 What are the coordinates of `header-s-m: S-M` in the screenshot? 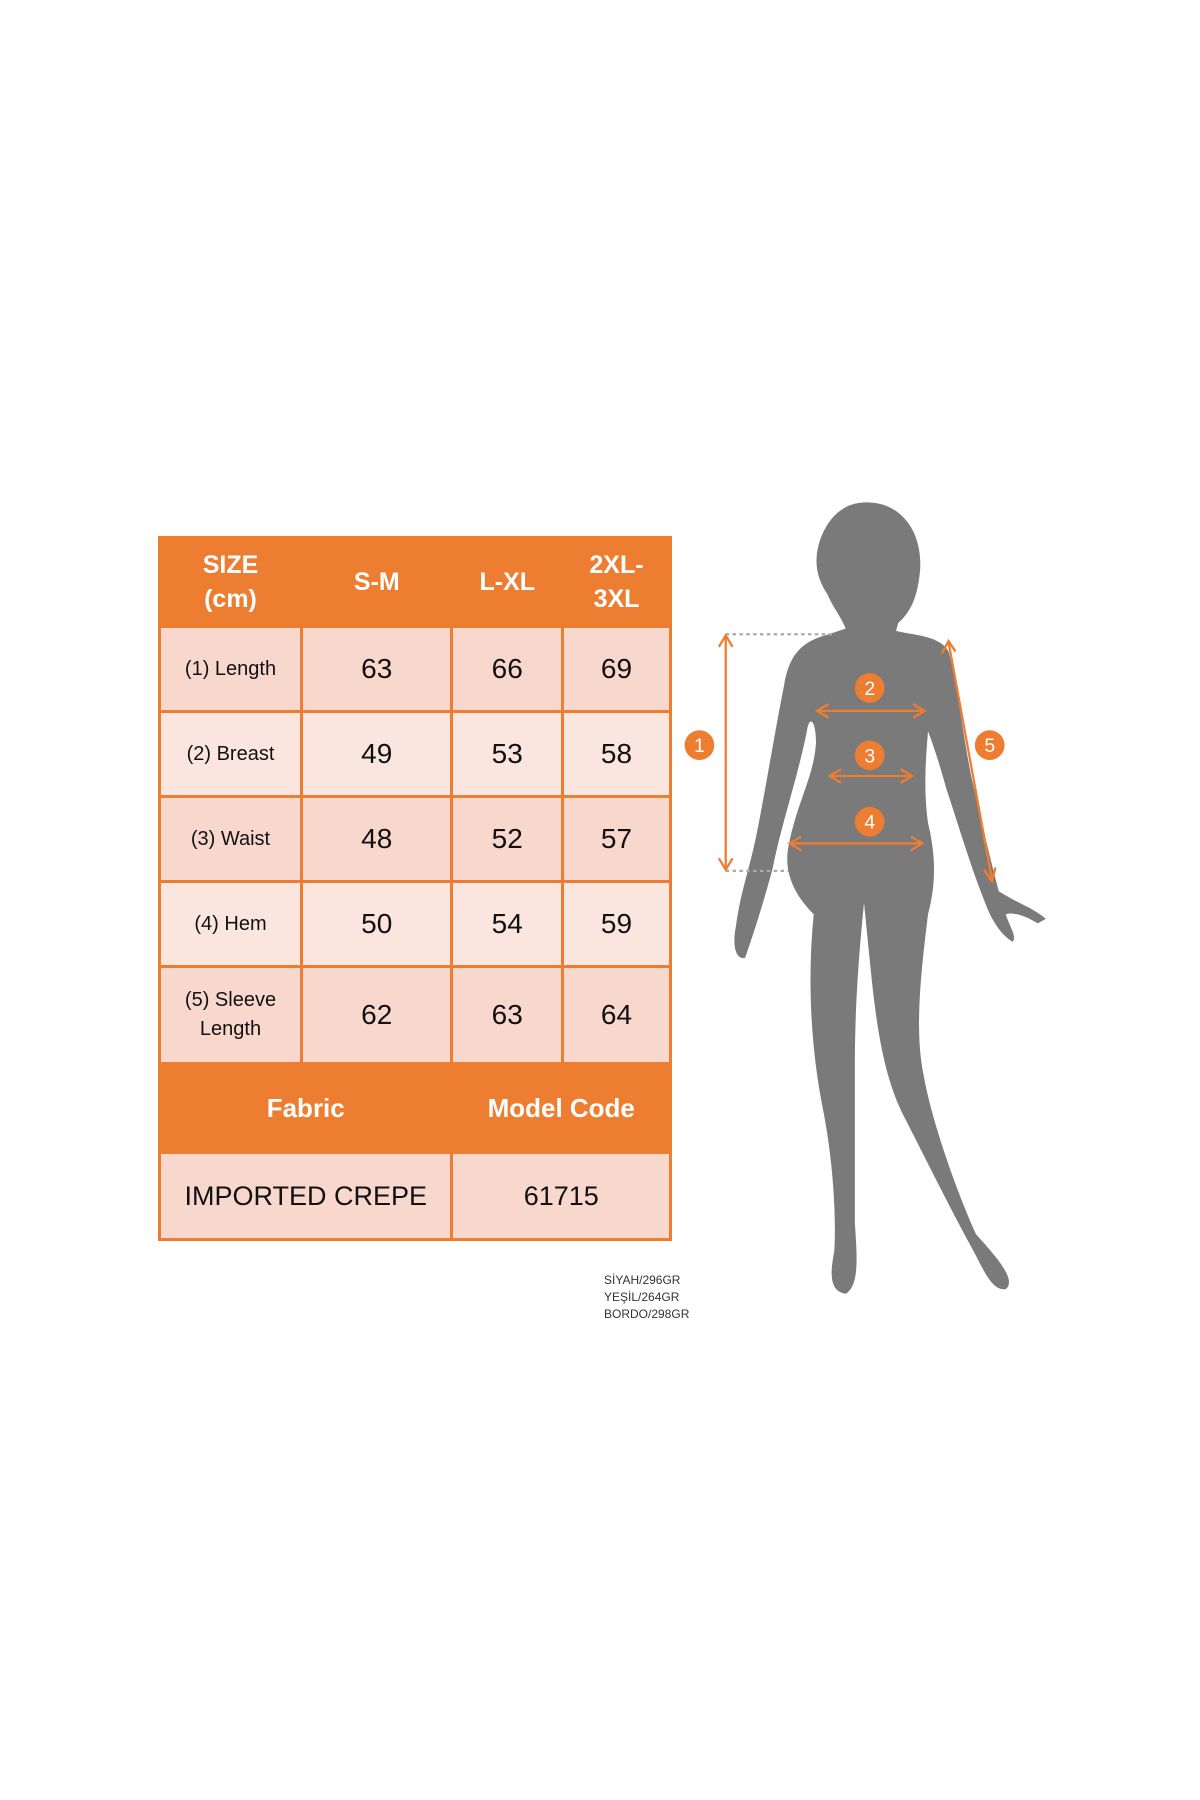 It's located at (376, 582).